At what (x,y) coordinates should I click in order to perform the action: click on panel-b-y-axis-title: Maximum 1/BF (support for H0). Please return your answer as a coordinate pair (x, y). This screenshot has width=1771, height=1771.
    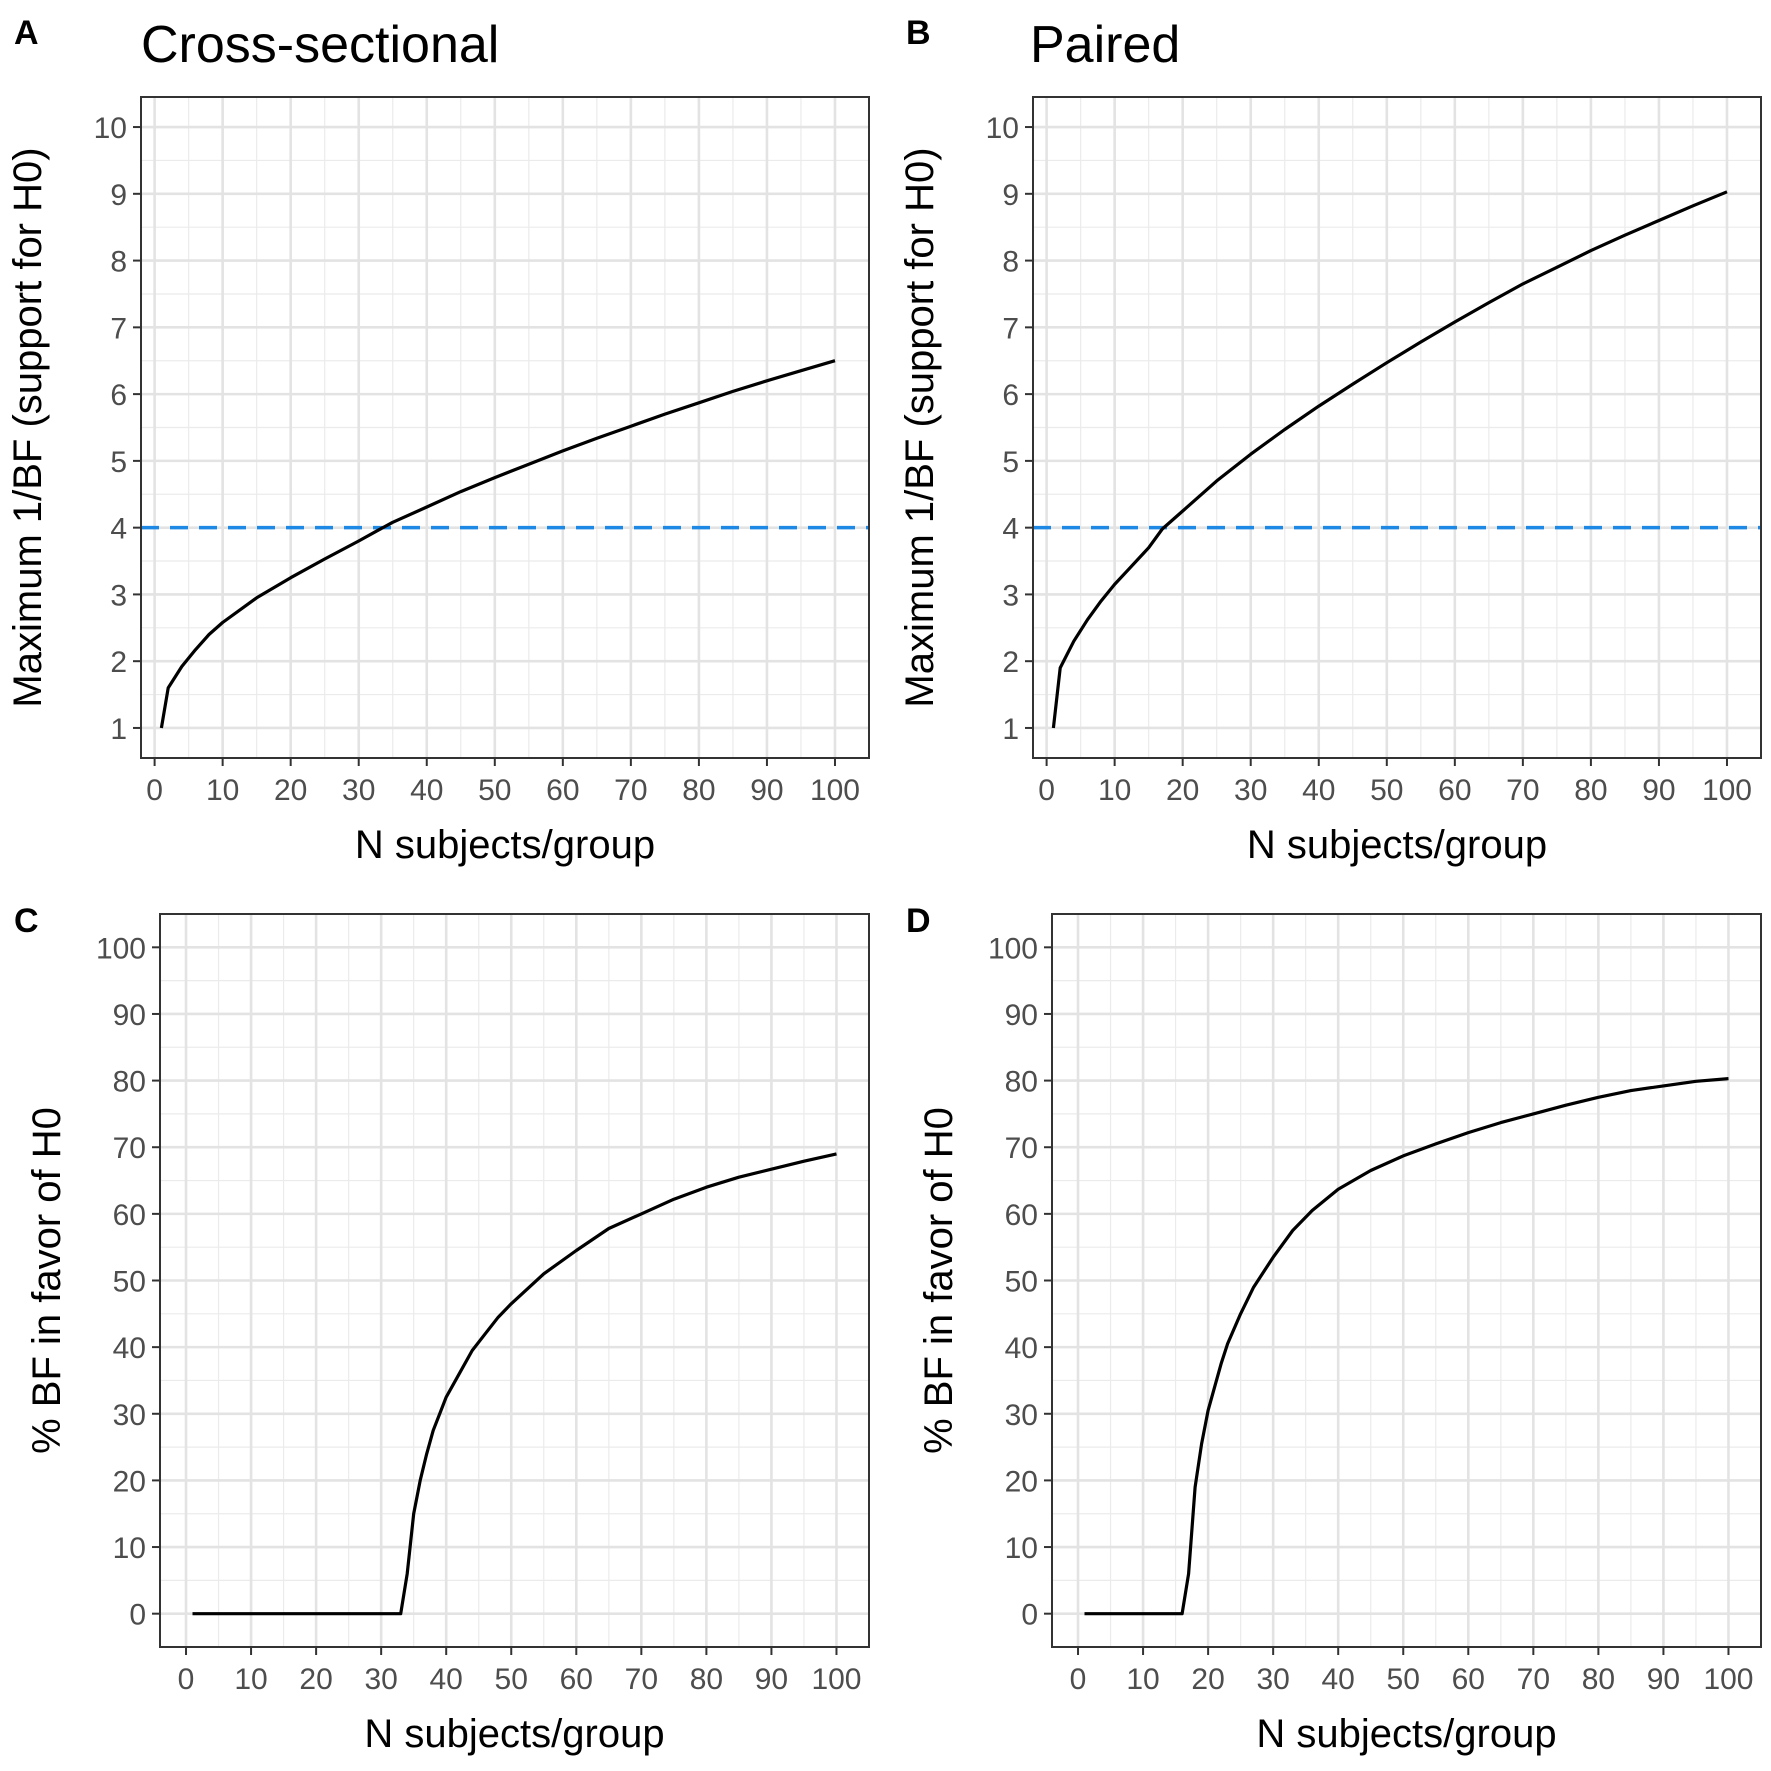
    Looking at the image, I should click on (920, 427).